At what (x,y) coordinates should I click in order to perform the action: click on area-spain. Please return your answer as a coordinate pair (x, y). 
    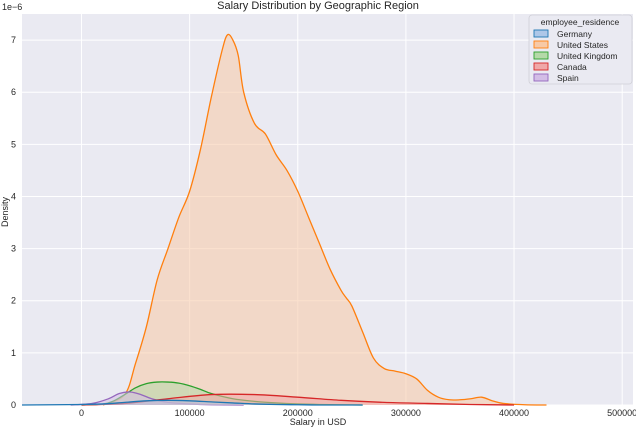
    Looking at the image, I should click on (157, 398).